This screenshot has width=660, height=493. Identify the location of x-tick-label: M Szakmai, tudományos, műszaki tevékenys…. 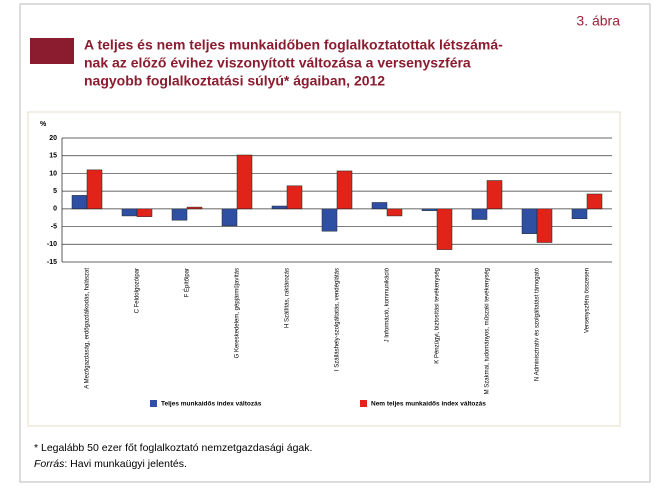
(488, 331).